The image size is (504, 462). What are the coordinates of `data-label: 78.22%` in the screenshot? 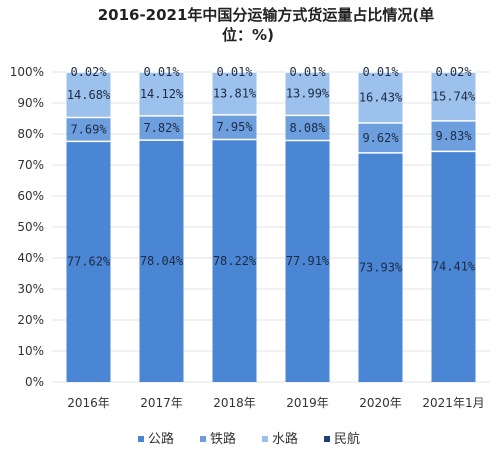 It's located at (235, 261).